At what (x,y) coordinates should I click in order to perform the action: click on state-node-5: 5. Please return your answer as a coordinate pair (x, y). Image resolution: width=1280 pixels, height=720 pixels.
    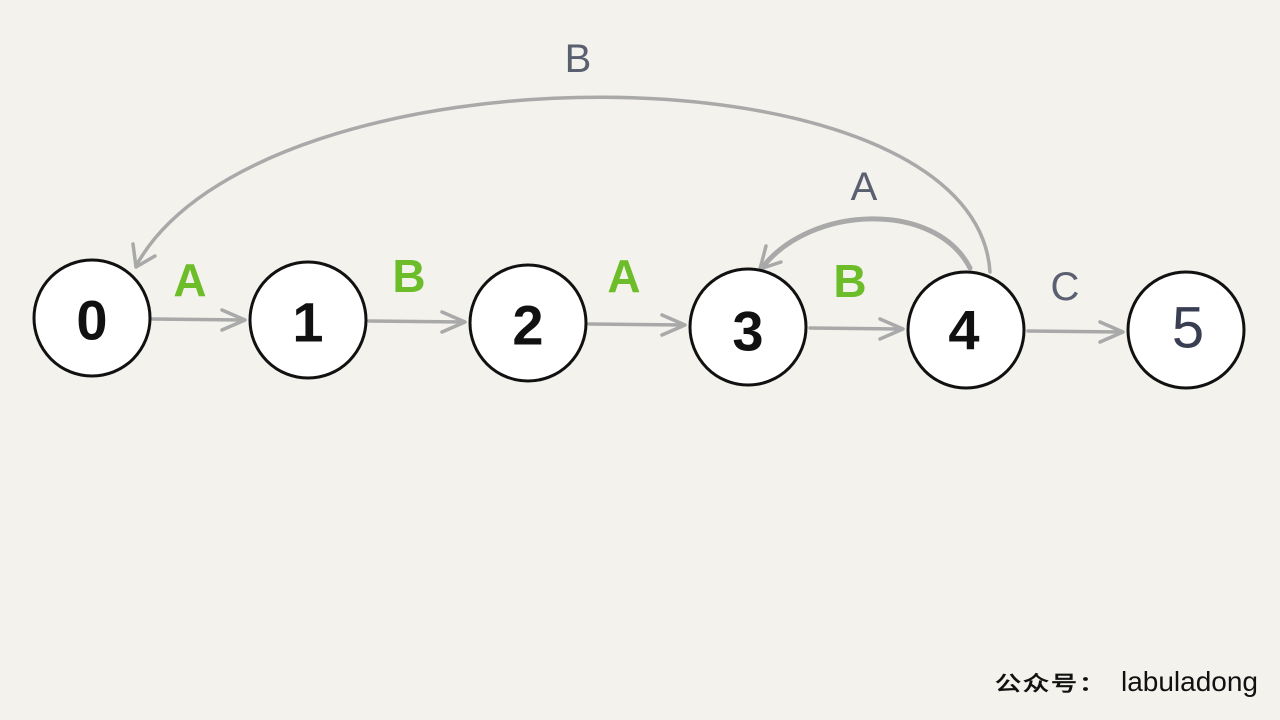
    Looking at the image, I should click on (1186, 330).